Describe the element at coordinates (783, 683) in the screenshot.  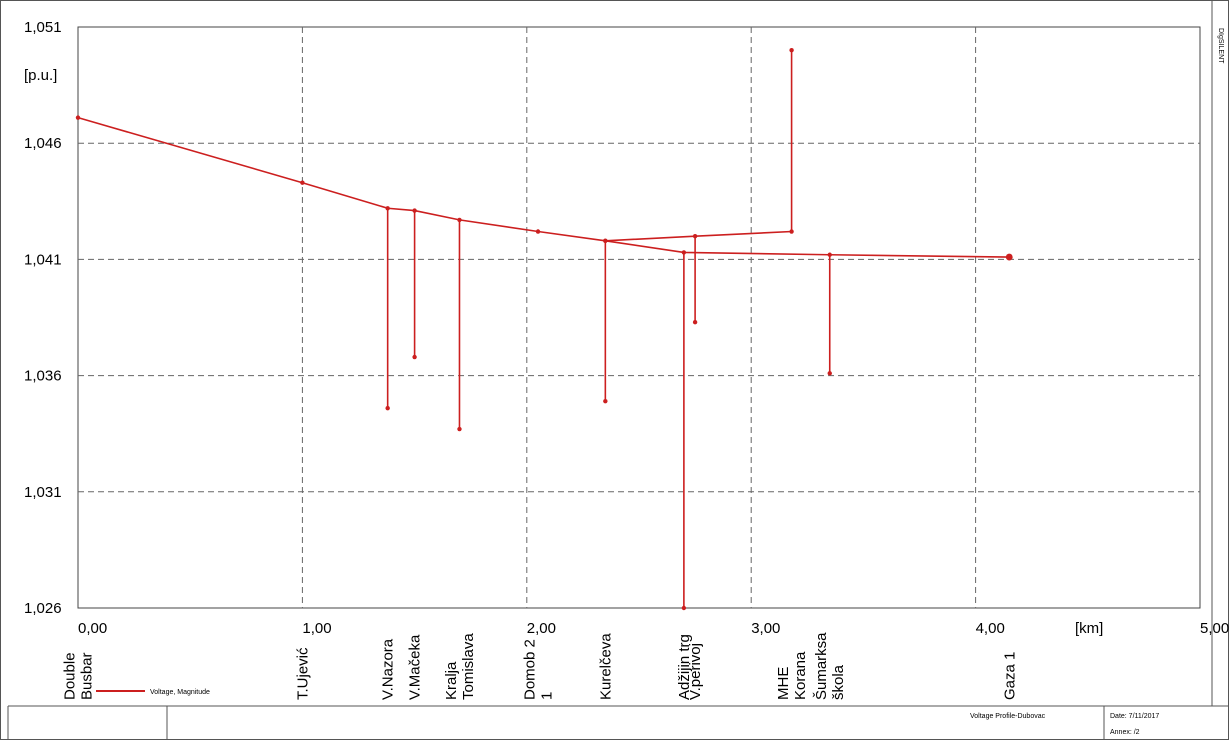
I see `bus-label: MHE` at that location.